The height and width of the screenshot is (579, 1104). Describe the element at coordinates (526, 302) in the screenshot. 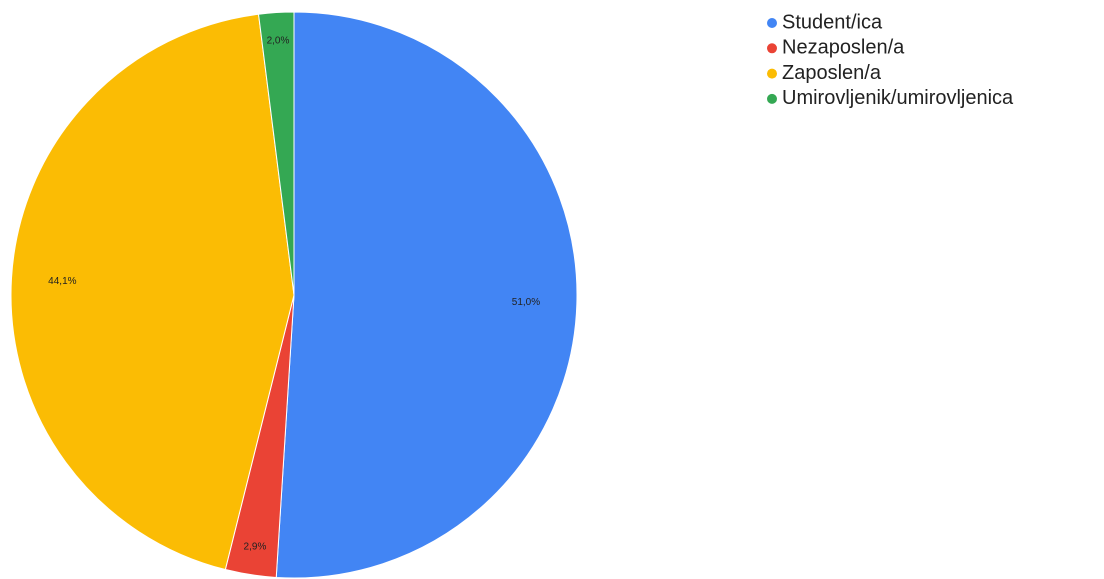

I see `slice-label: 51,0%` at that location.